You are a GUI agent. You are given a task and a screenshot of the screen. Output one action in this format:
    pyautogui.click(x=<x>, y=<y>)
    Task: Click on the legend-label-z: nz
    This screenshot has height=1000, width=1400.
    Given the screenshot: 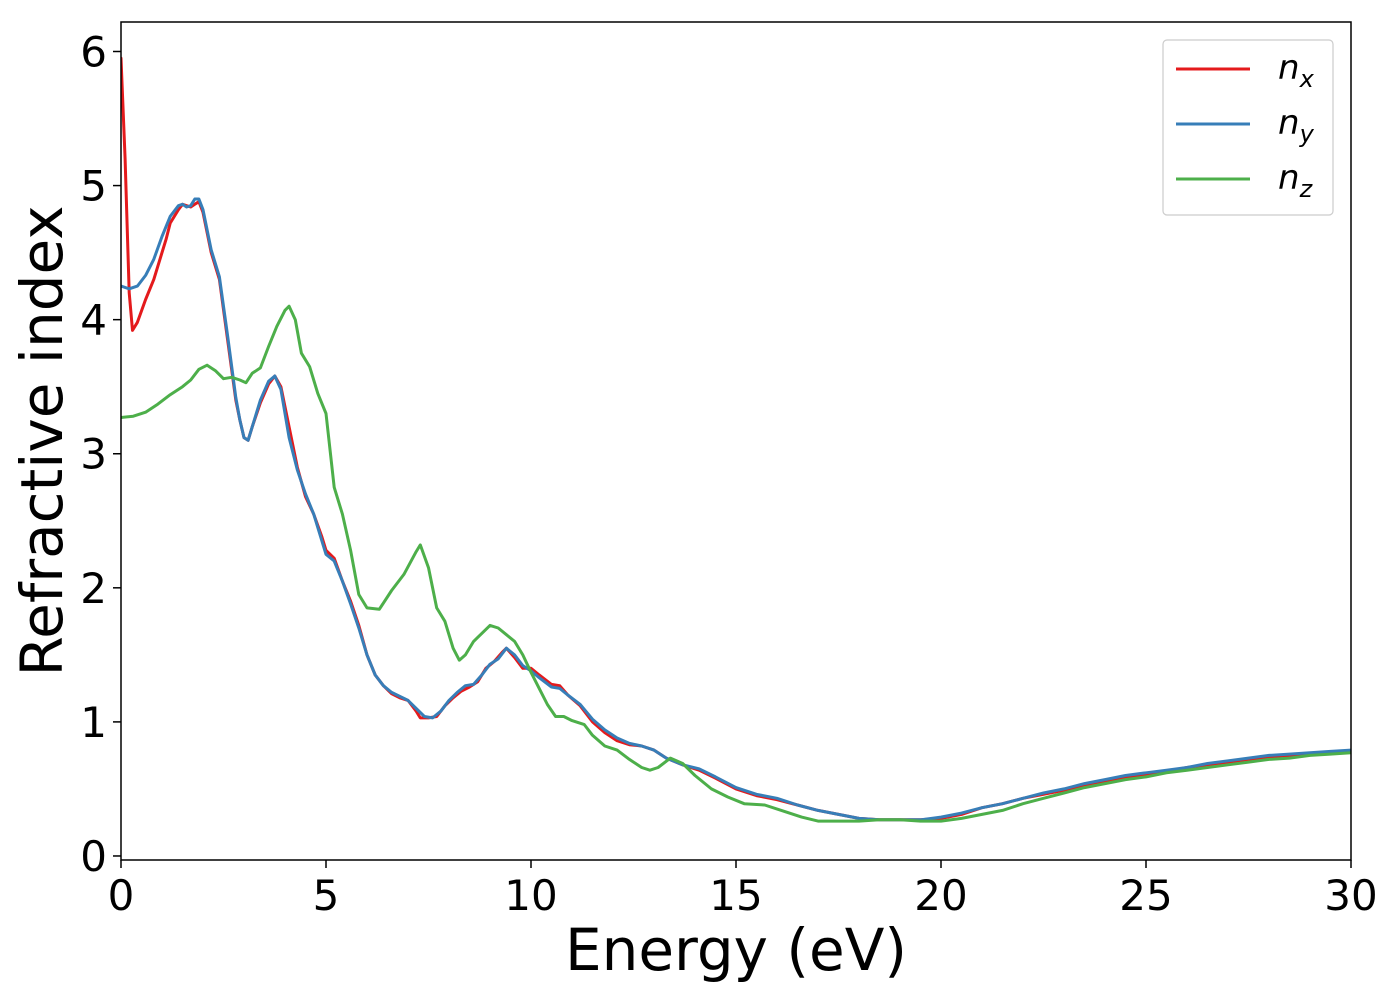 What is the action you would take?
    pyautogui.click(x=1296, y=180)
    